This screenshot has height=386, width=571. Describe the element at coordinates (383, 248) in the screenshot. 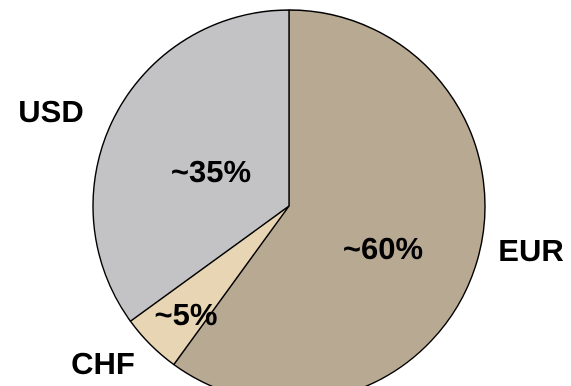

I see `slice-value-label-eur: ~60%` at that location.